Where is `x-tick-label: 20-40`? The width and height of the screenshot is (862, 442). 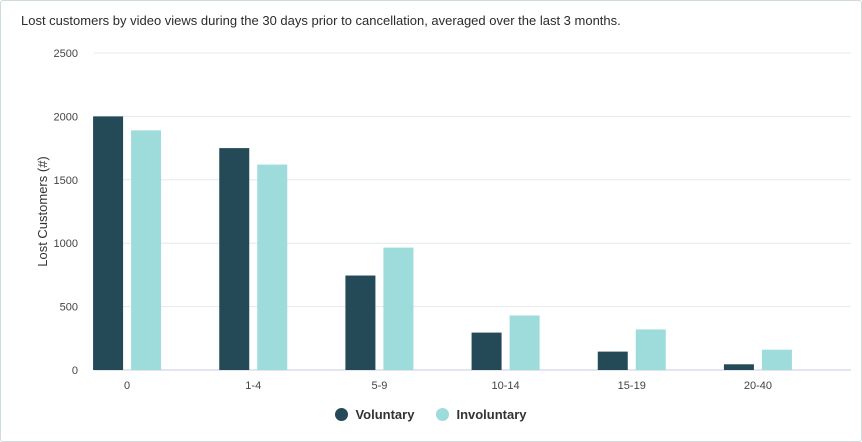 x-tick-label: 20-40 is located at coordinates (758, 386).